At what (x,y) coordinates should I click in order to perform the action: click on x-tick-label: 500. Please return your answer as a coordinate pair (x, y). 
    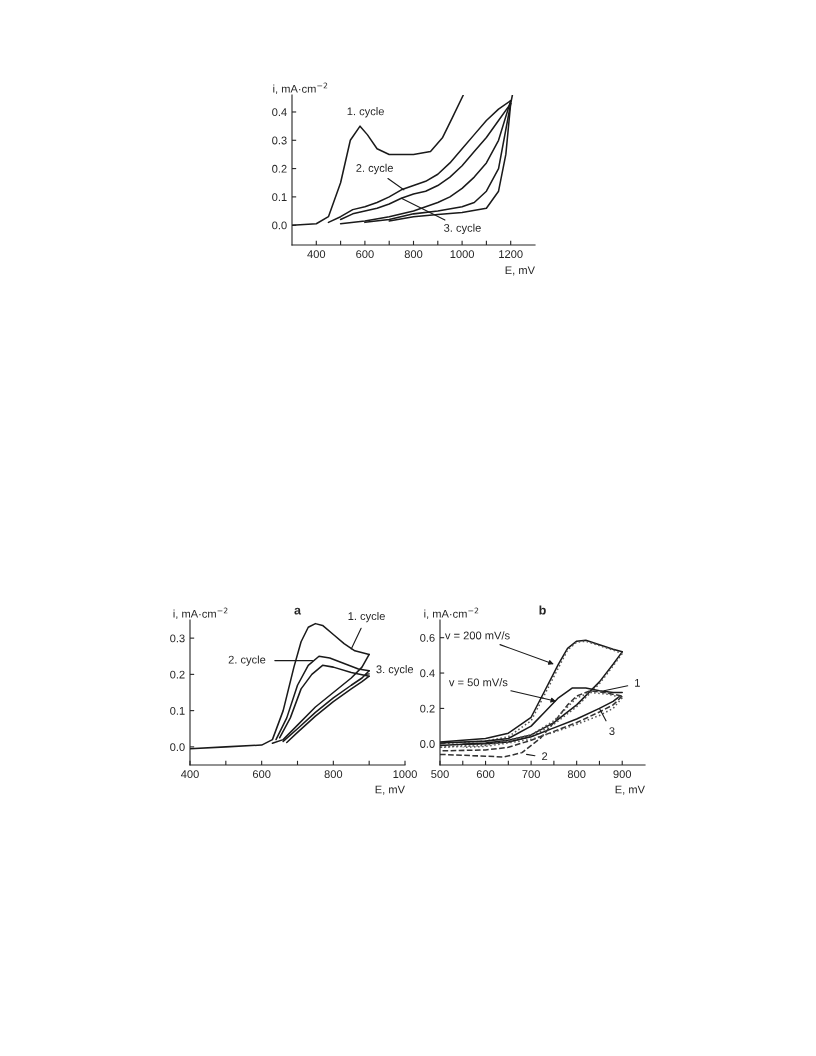
    Looking at the image, I should click on (440, 774).